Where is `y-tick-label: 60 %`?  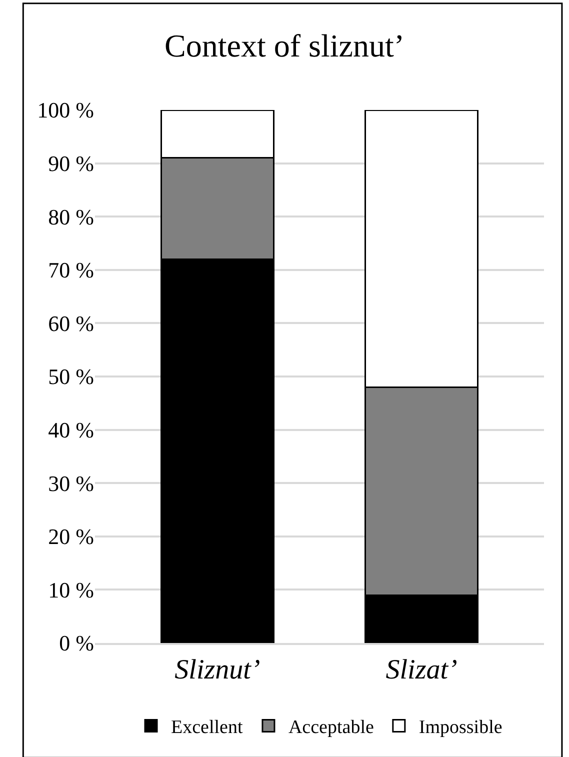 y-tick-label: 60 % is located at coordinates (71, 323).